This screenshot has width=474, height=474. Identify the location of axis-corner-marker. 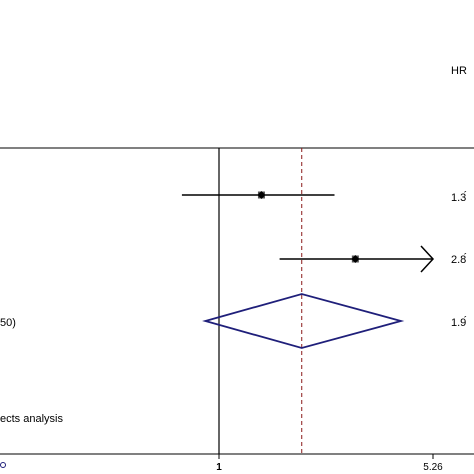
(3, 465).